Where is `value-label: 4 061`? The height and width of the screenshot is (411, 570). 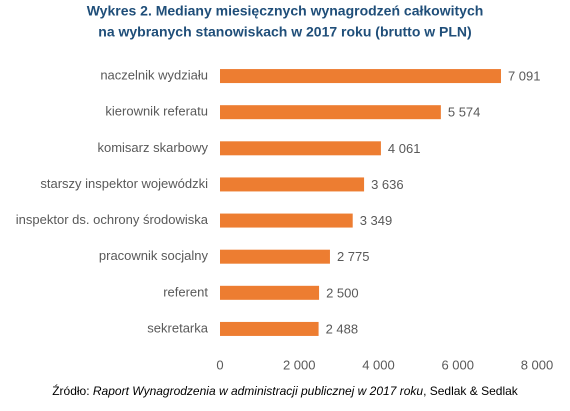
value-label: 4 061 is located at coordinates (404, 148).